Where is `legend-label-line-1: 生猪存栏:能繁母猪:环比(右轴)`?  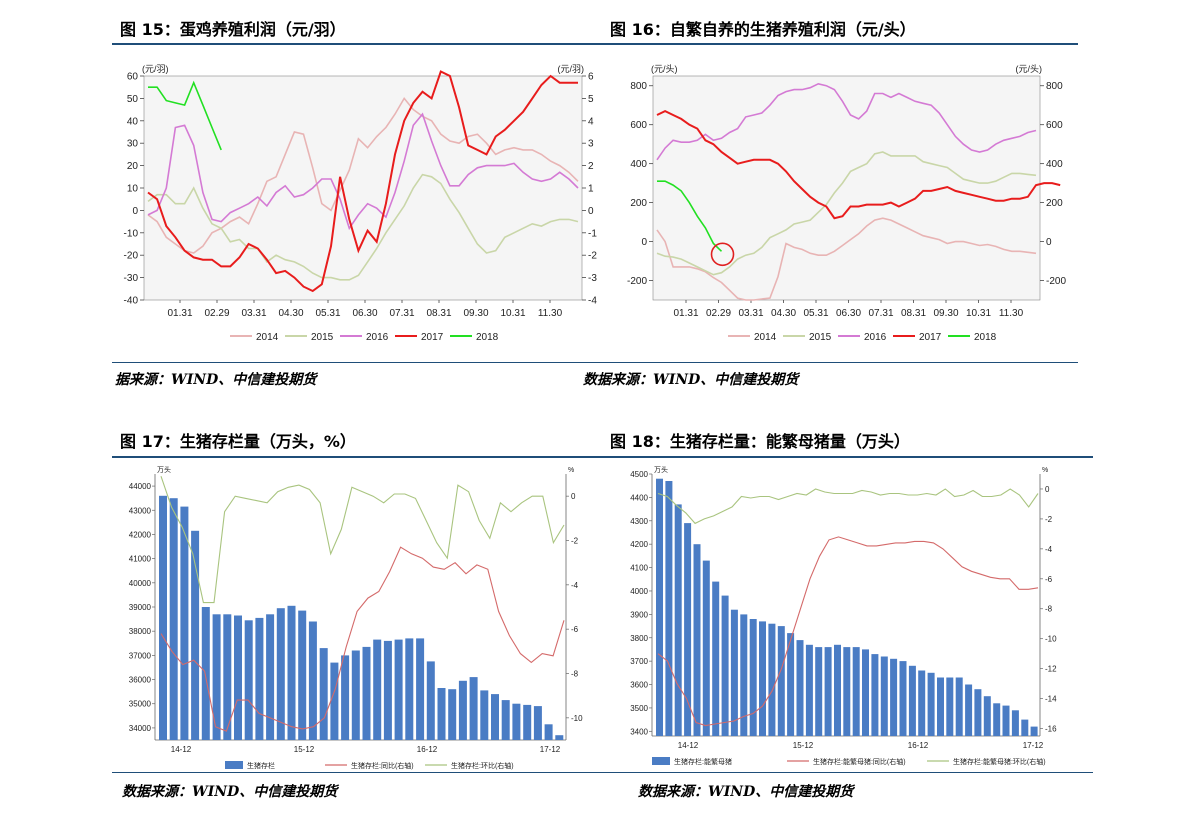 legend-label-line-1: 生猪存栏:能繁母猪:环比(右轴) is located at coordinates (999, 761).